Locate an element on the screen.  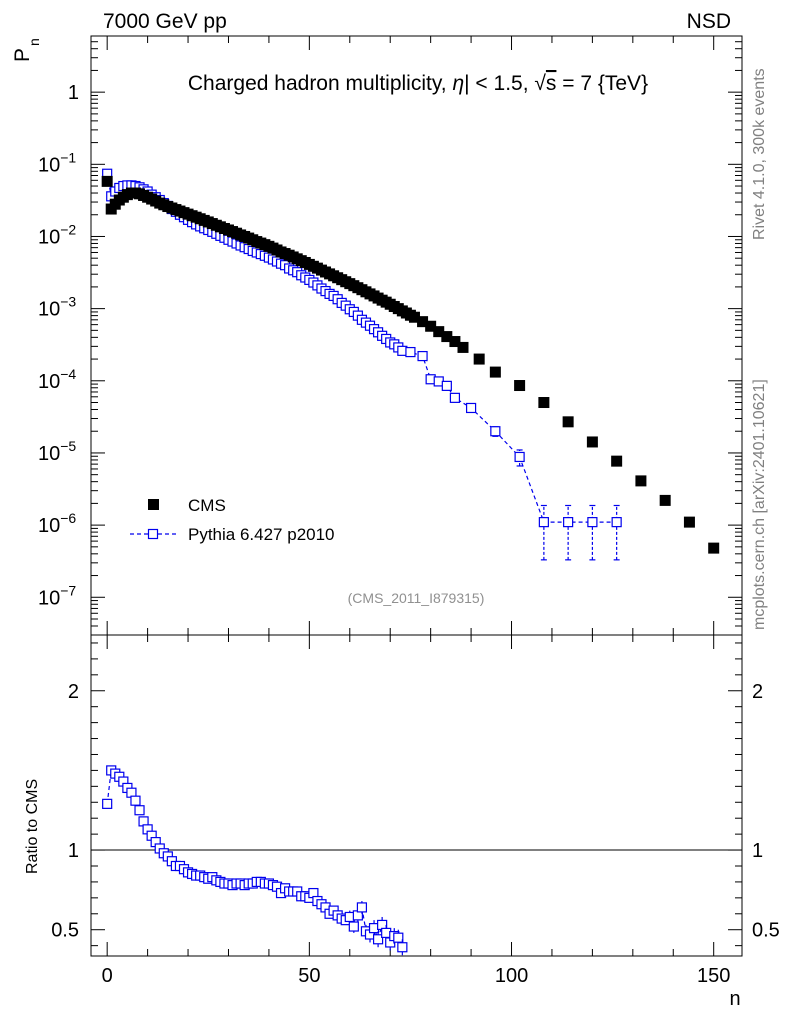
legend: CMS Pythia 6.427 p2010 is located at coordinates (232, 520).